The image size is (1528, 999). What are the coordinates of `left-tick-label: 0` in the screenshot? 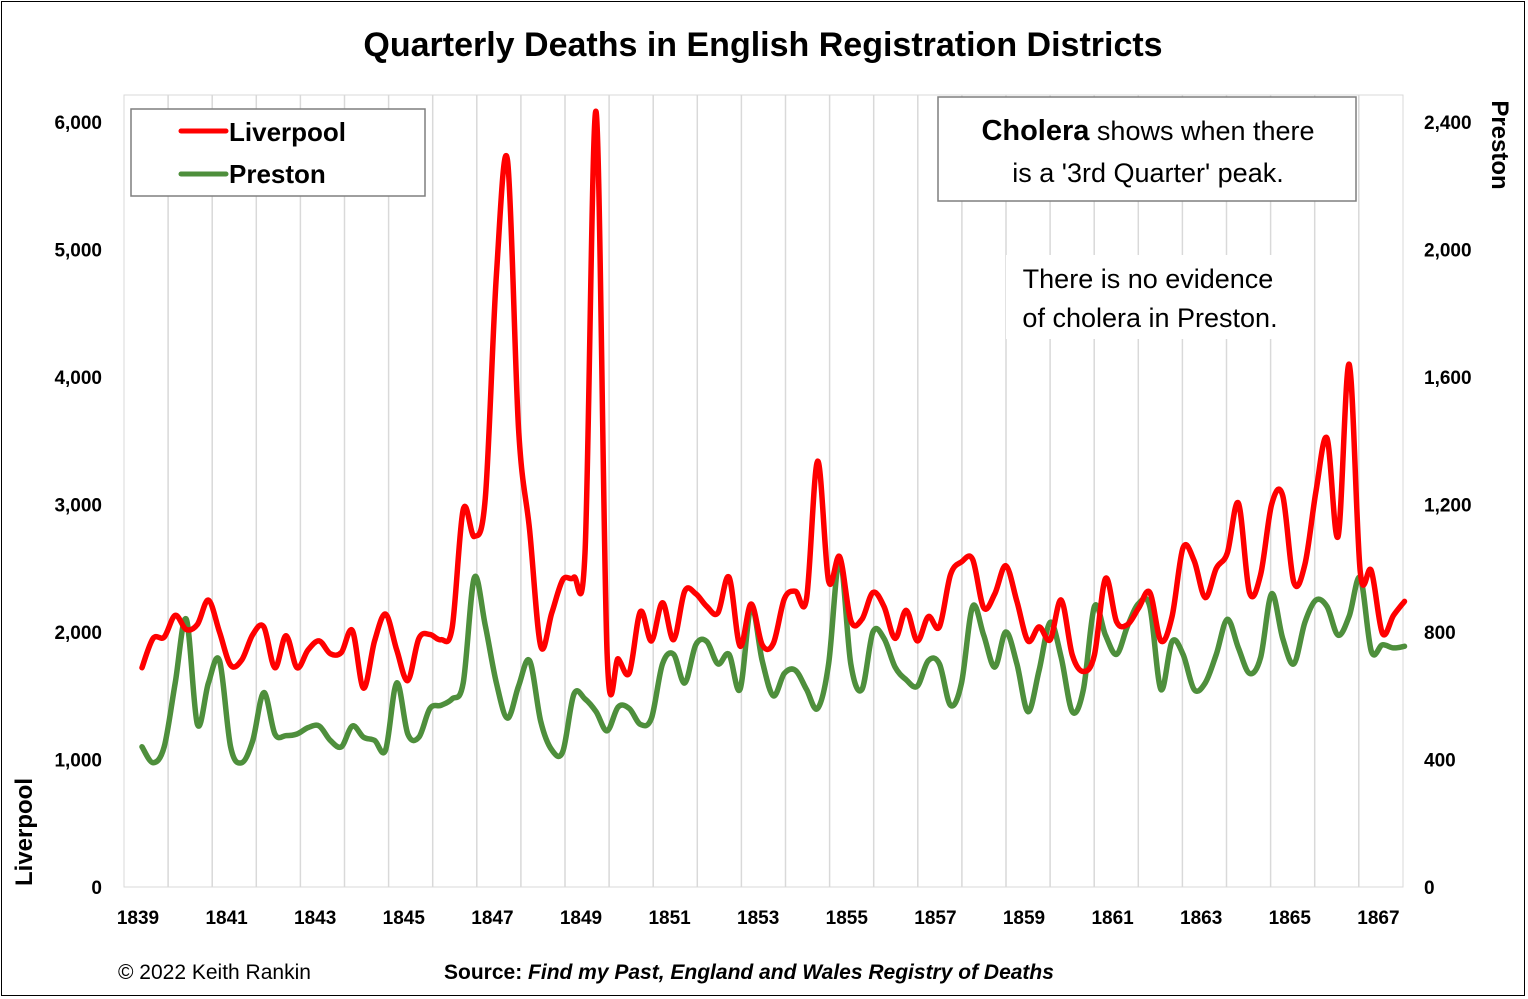 It's located at (96, 888).